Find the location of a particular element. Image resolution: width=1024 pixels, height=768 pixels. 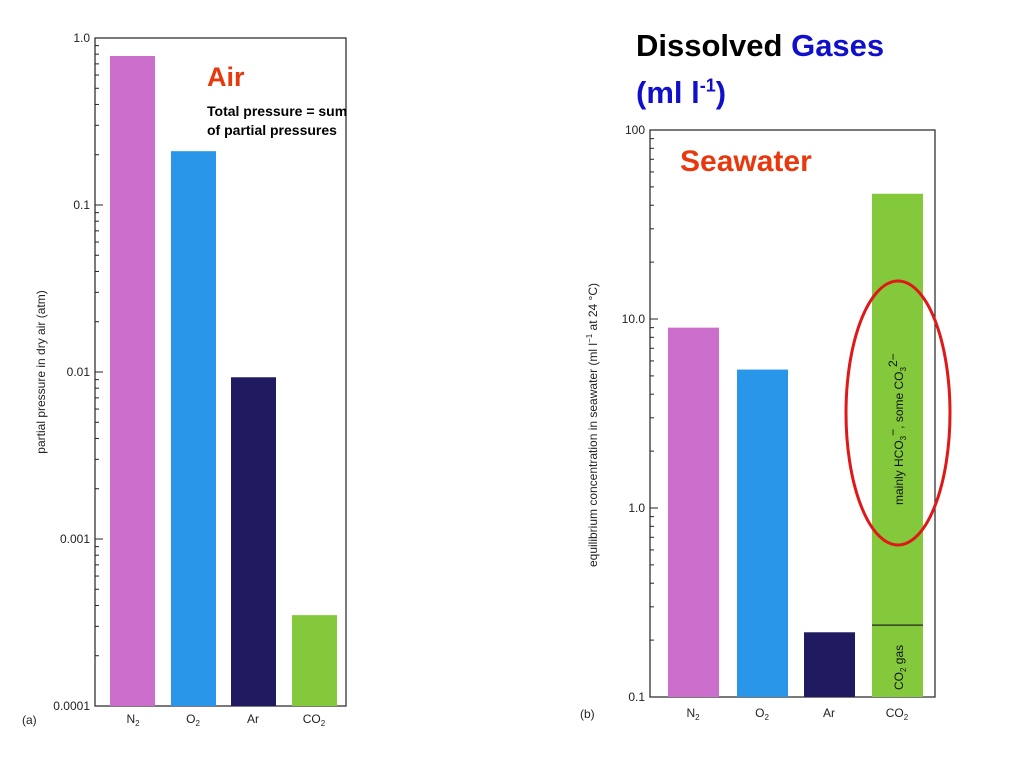

title-unit: (ml l-1) is located at coordinates (681, 93).